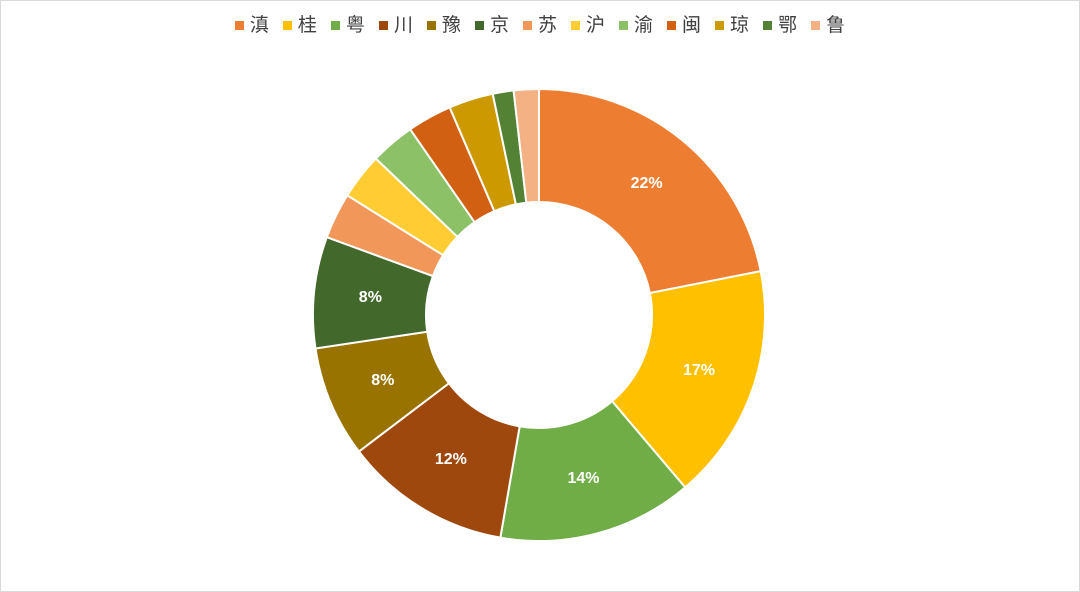 This screenshot has width=1080, height=592. Describe the element at coordinates (451, 25) in the screenshot. I see `legend-label: 豫` at that location.